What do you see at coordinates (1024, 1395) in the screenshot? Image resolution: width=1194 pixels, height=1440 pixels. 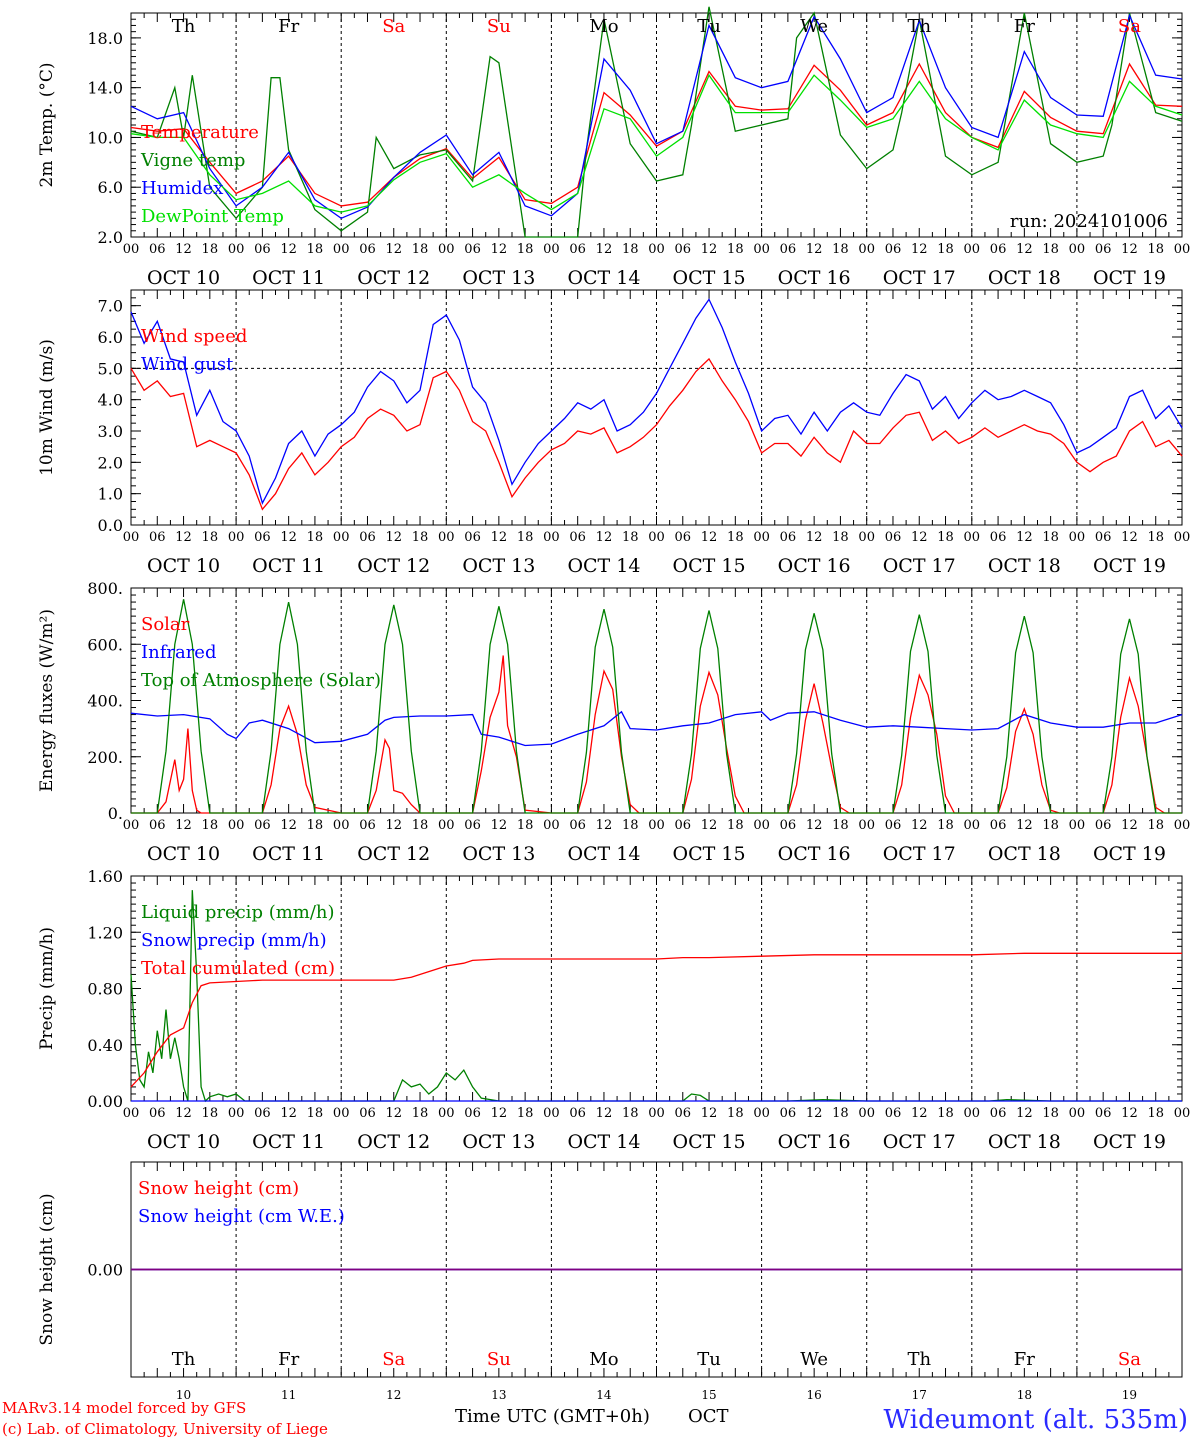 I see `day-number-label: 18` at bounding box center [1024, 1395].